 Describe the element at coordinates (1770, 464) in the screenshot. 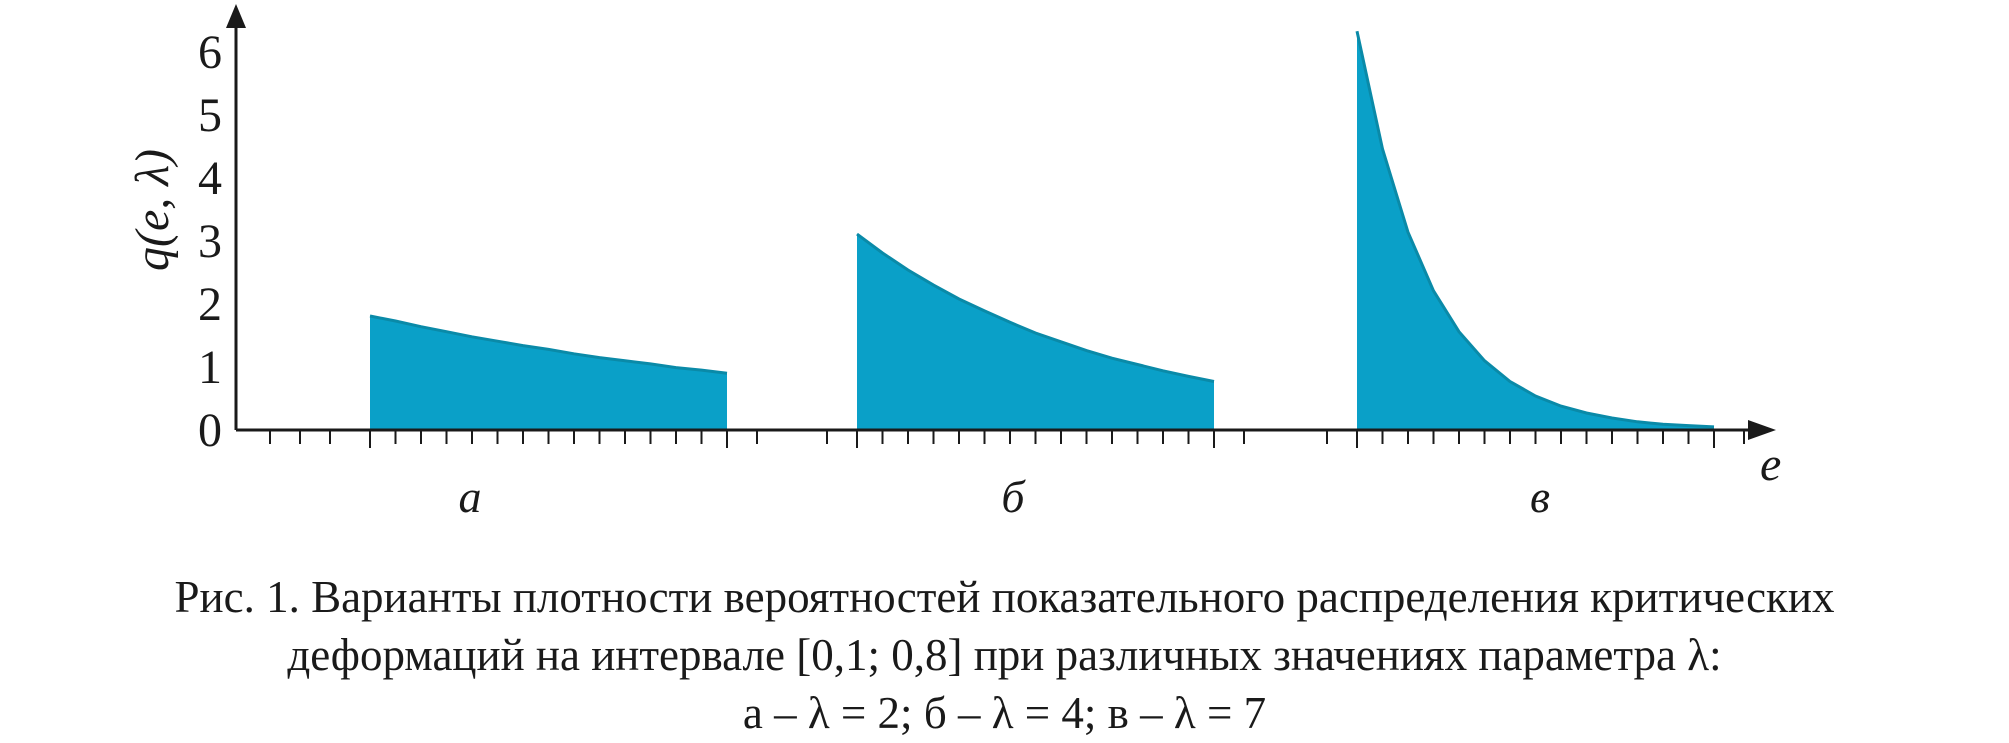

I see `x-axis-label: e` at that location.